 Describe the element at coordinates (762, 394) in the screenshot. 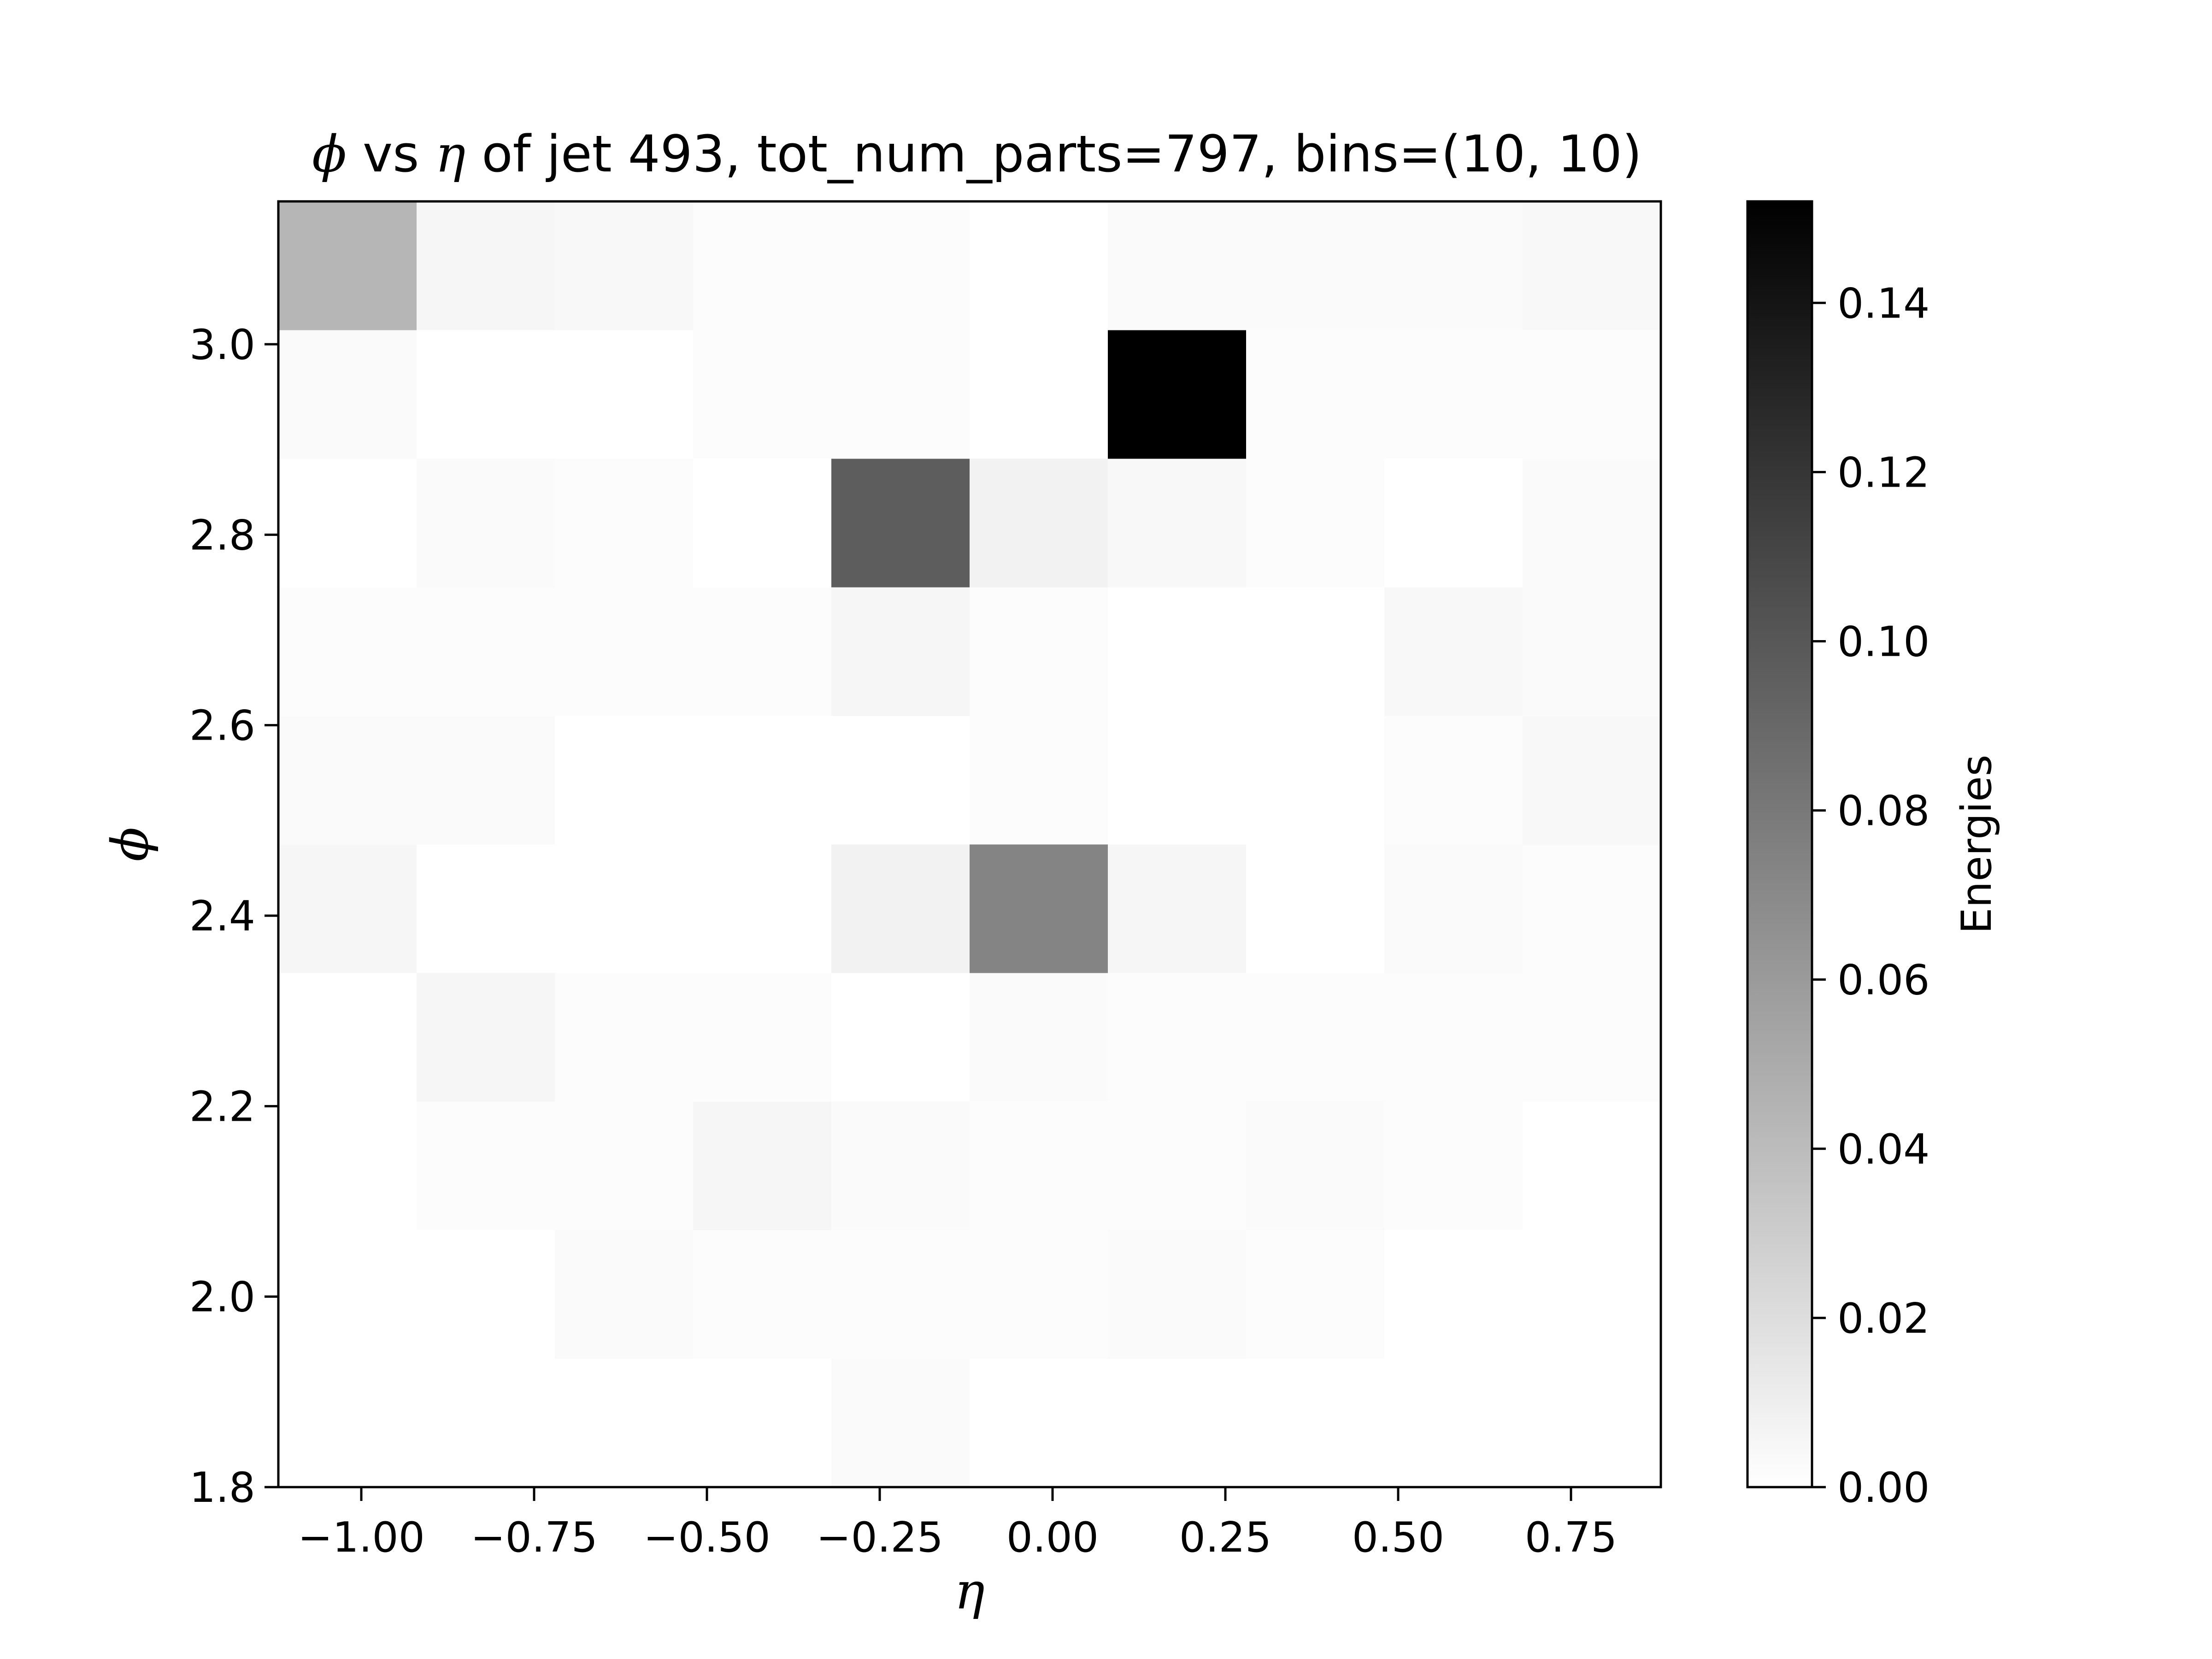

I see `heatmap-cell-r8-c3` at that location.